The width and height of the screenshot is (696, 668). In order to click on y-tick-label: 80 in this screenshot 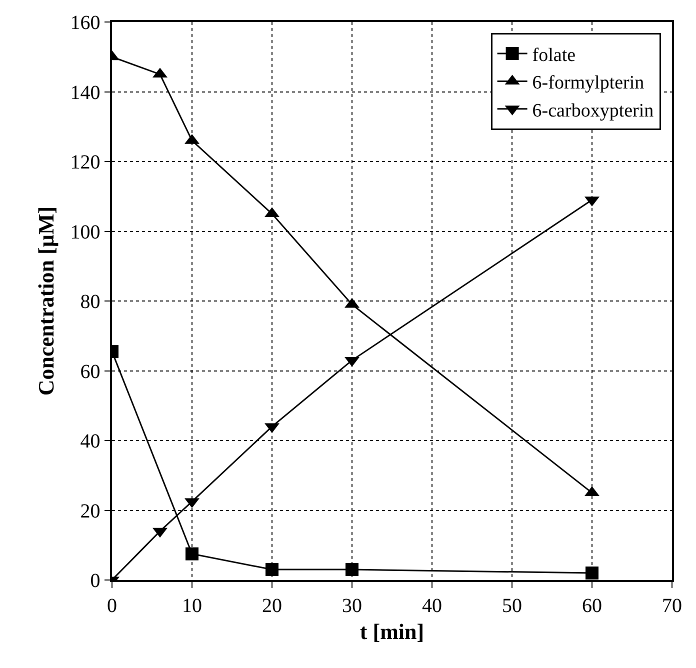, I will do `click(90, 302)`.